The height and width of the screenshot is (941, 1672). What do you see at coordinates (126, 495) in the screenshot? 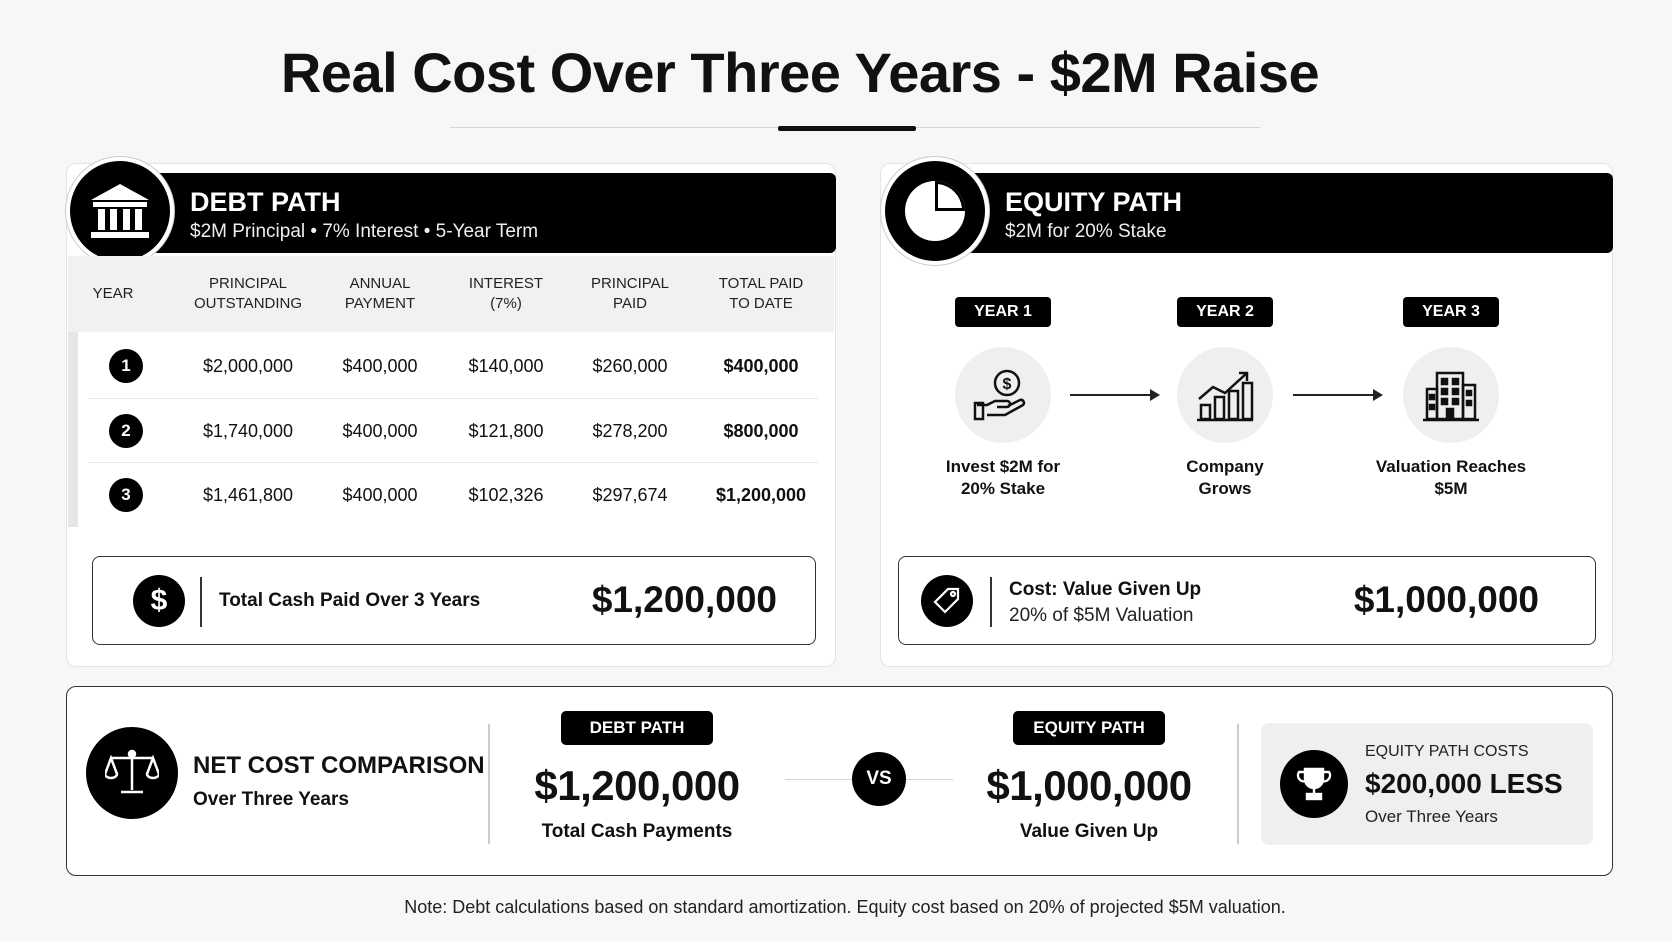
I see `year-badge: 3` at bounding box center [126, 495].